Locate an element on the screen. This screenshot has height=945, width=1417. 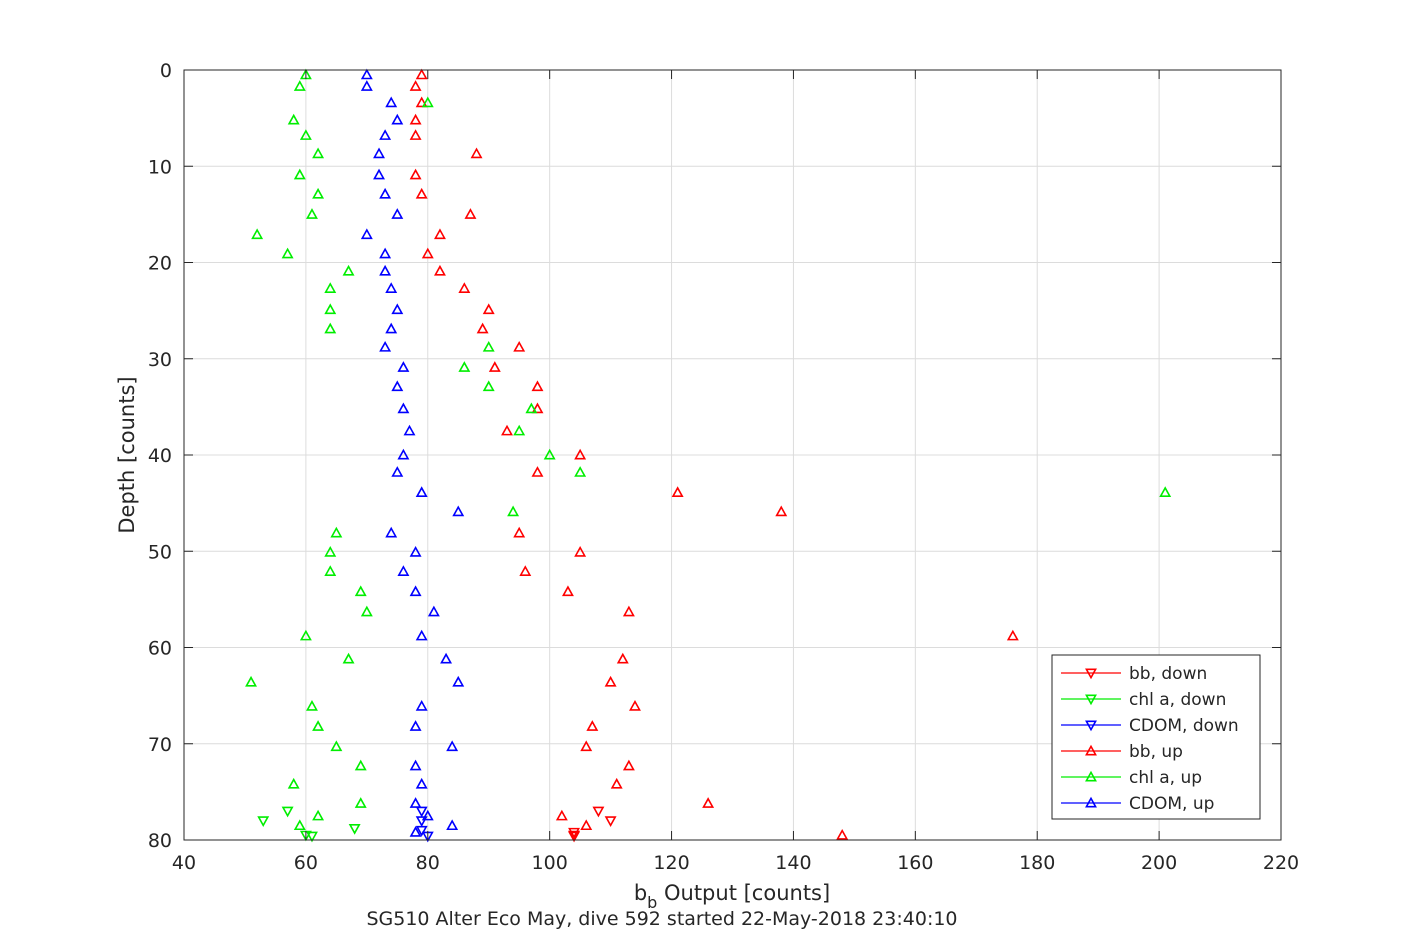
x-tick-label: 220 is located at coordinates (1281, 863).